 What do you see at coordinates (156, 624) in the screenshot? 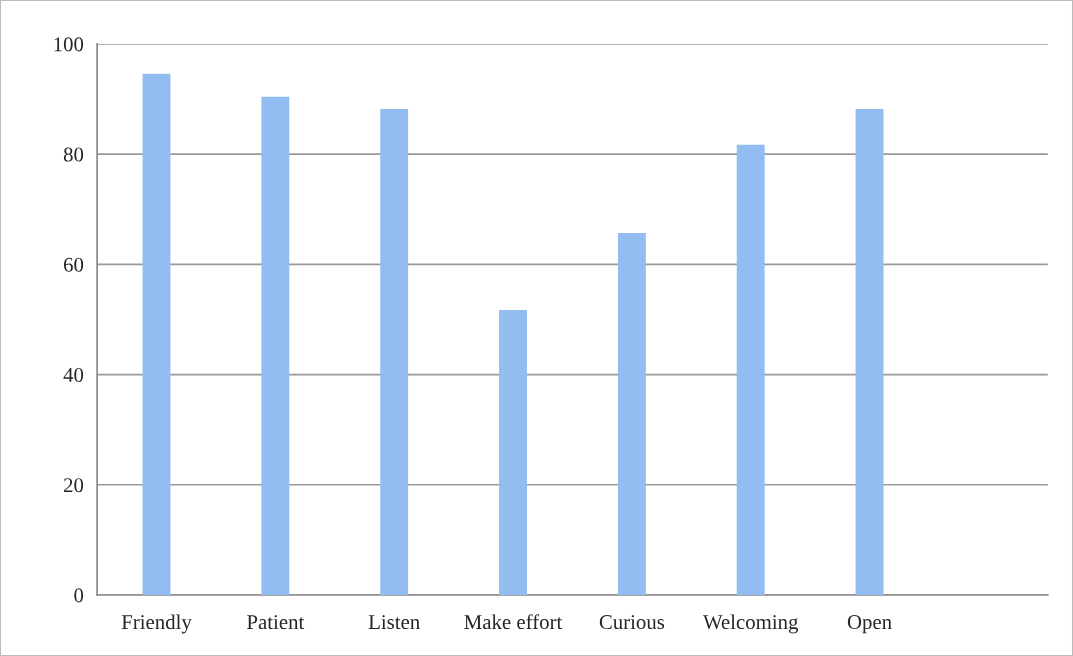
I see `x-tick-label: Friendly` at bounding box center [156, 624].